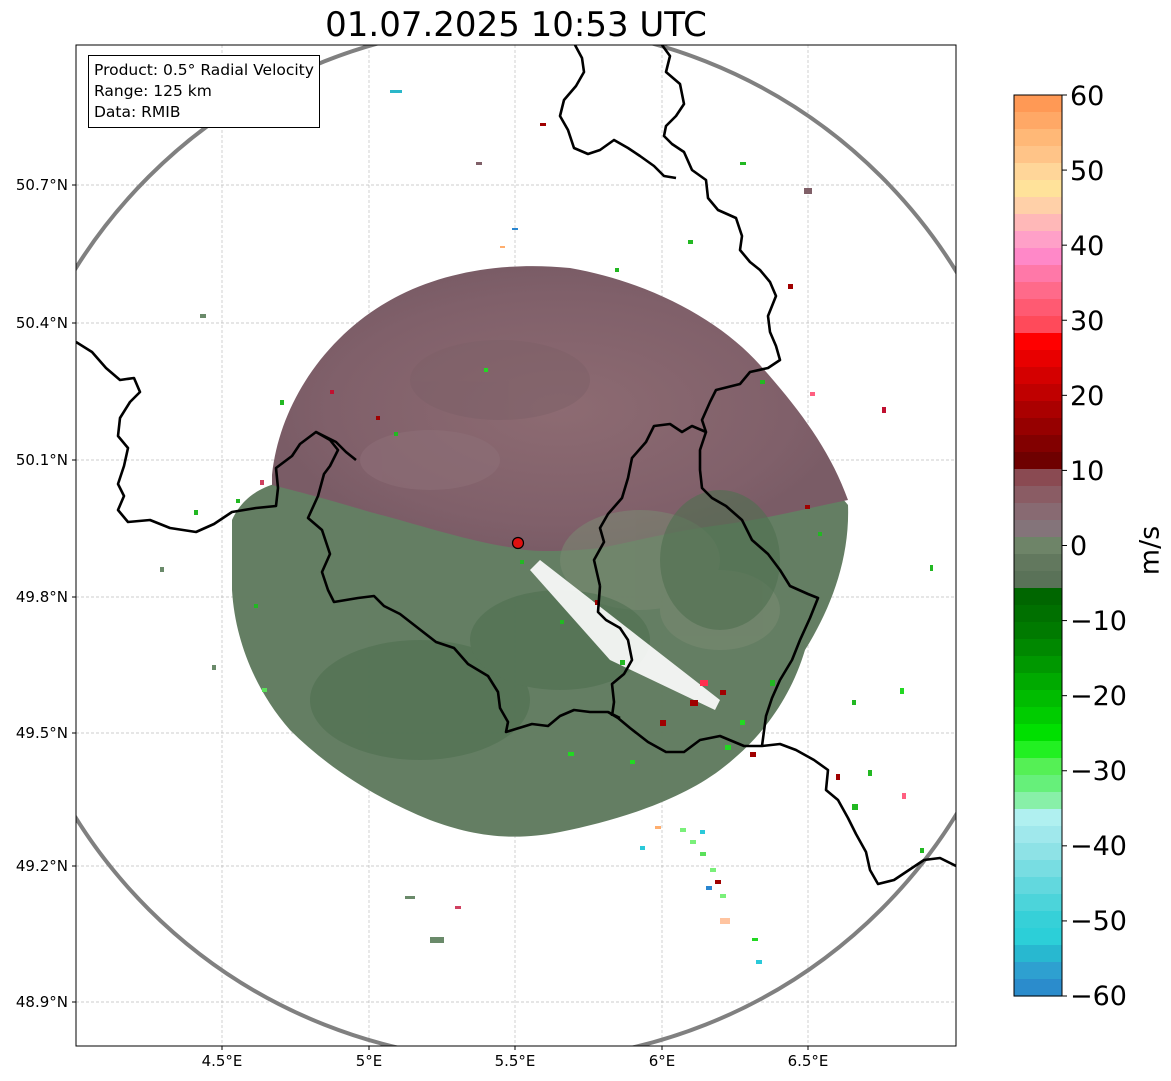  Describe the element at coordinates (518, 543) in the screenshot. I see `radar-site-marker` at that location.